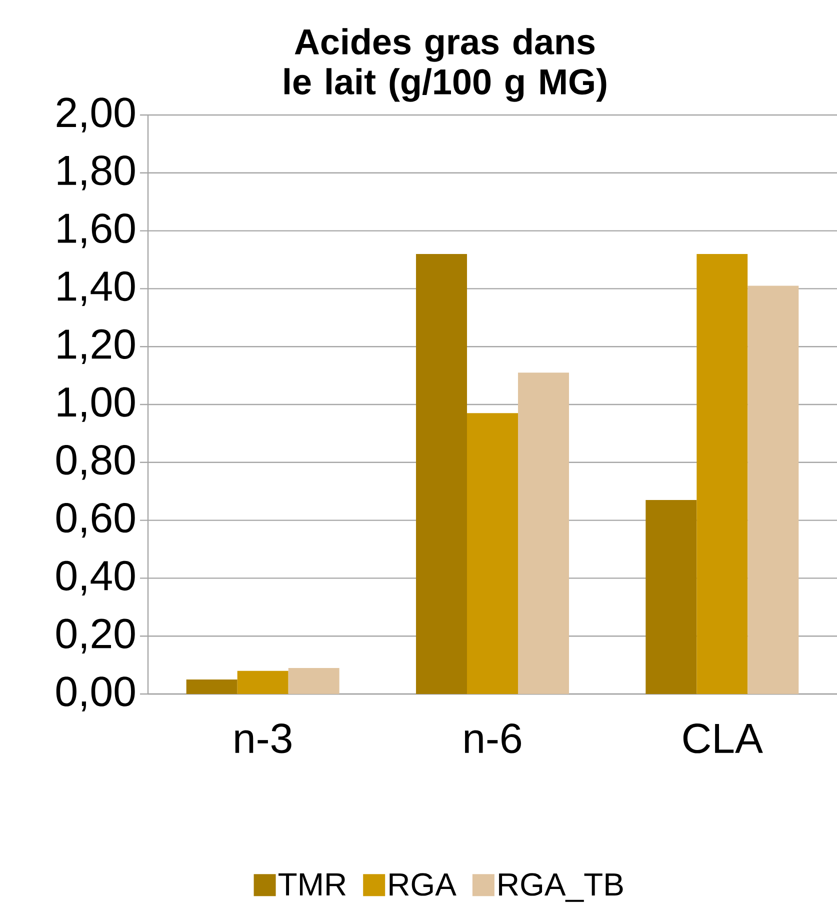  I want to click on x-tick-label: CLA, so click(723, 739).